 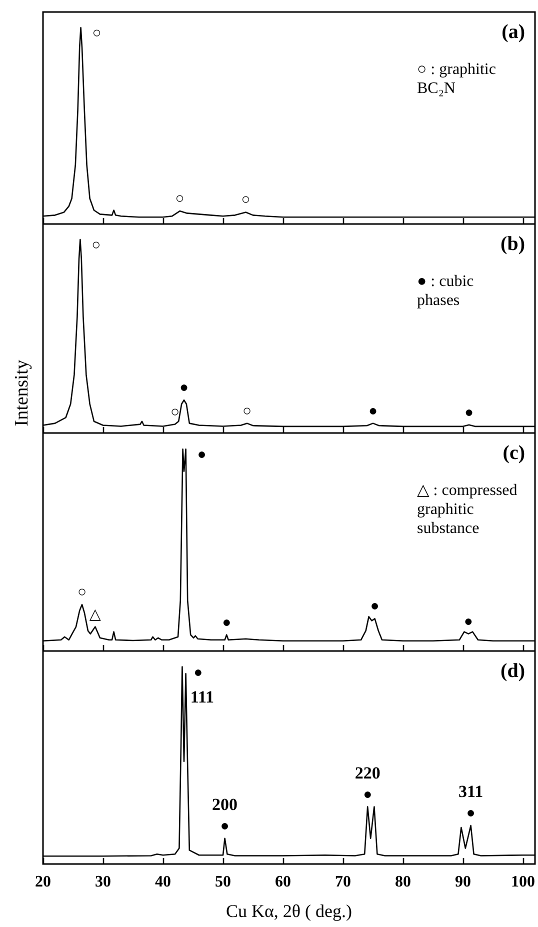 I want to click on annotation: 311, so click(x=471, y=792).